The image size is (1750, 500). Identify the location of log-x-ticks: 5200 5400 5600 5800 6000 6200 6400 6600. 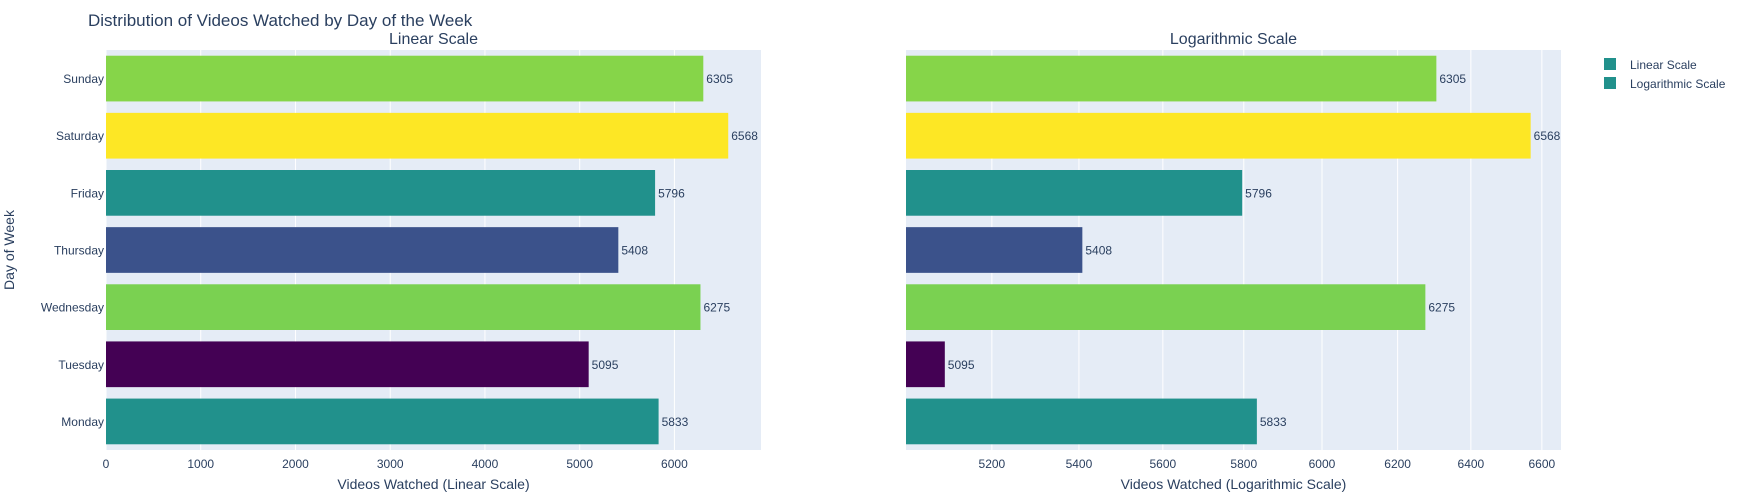
(1267, 464).